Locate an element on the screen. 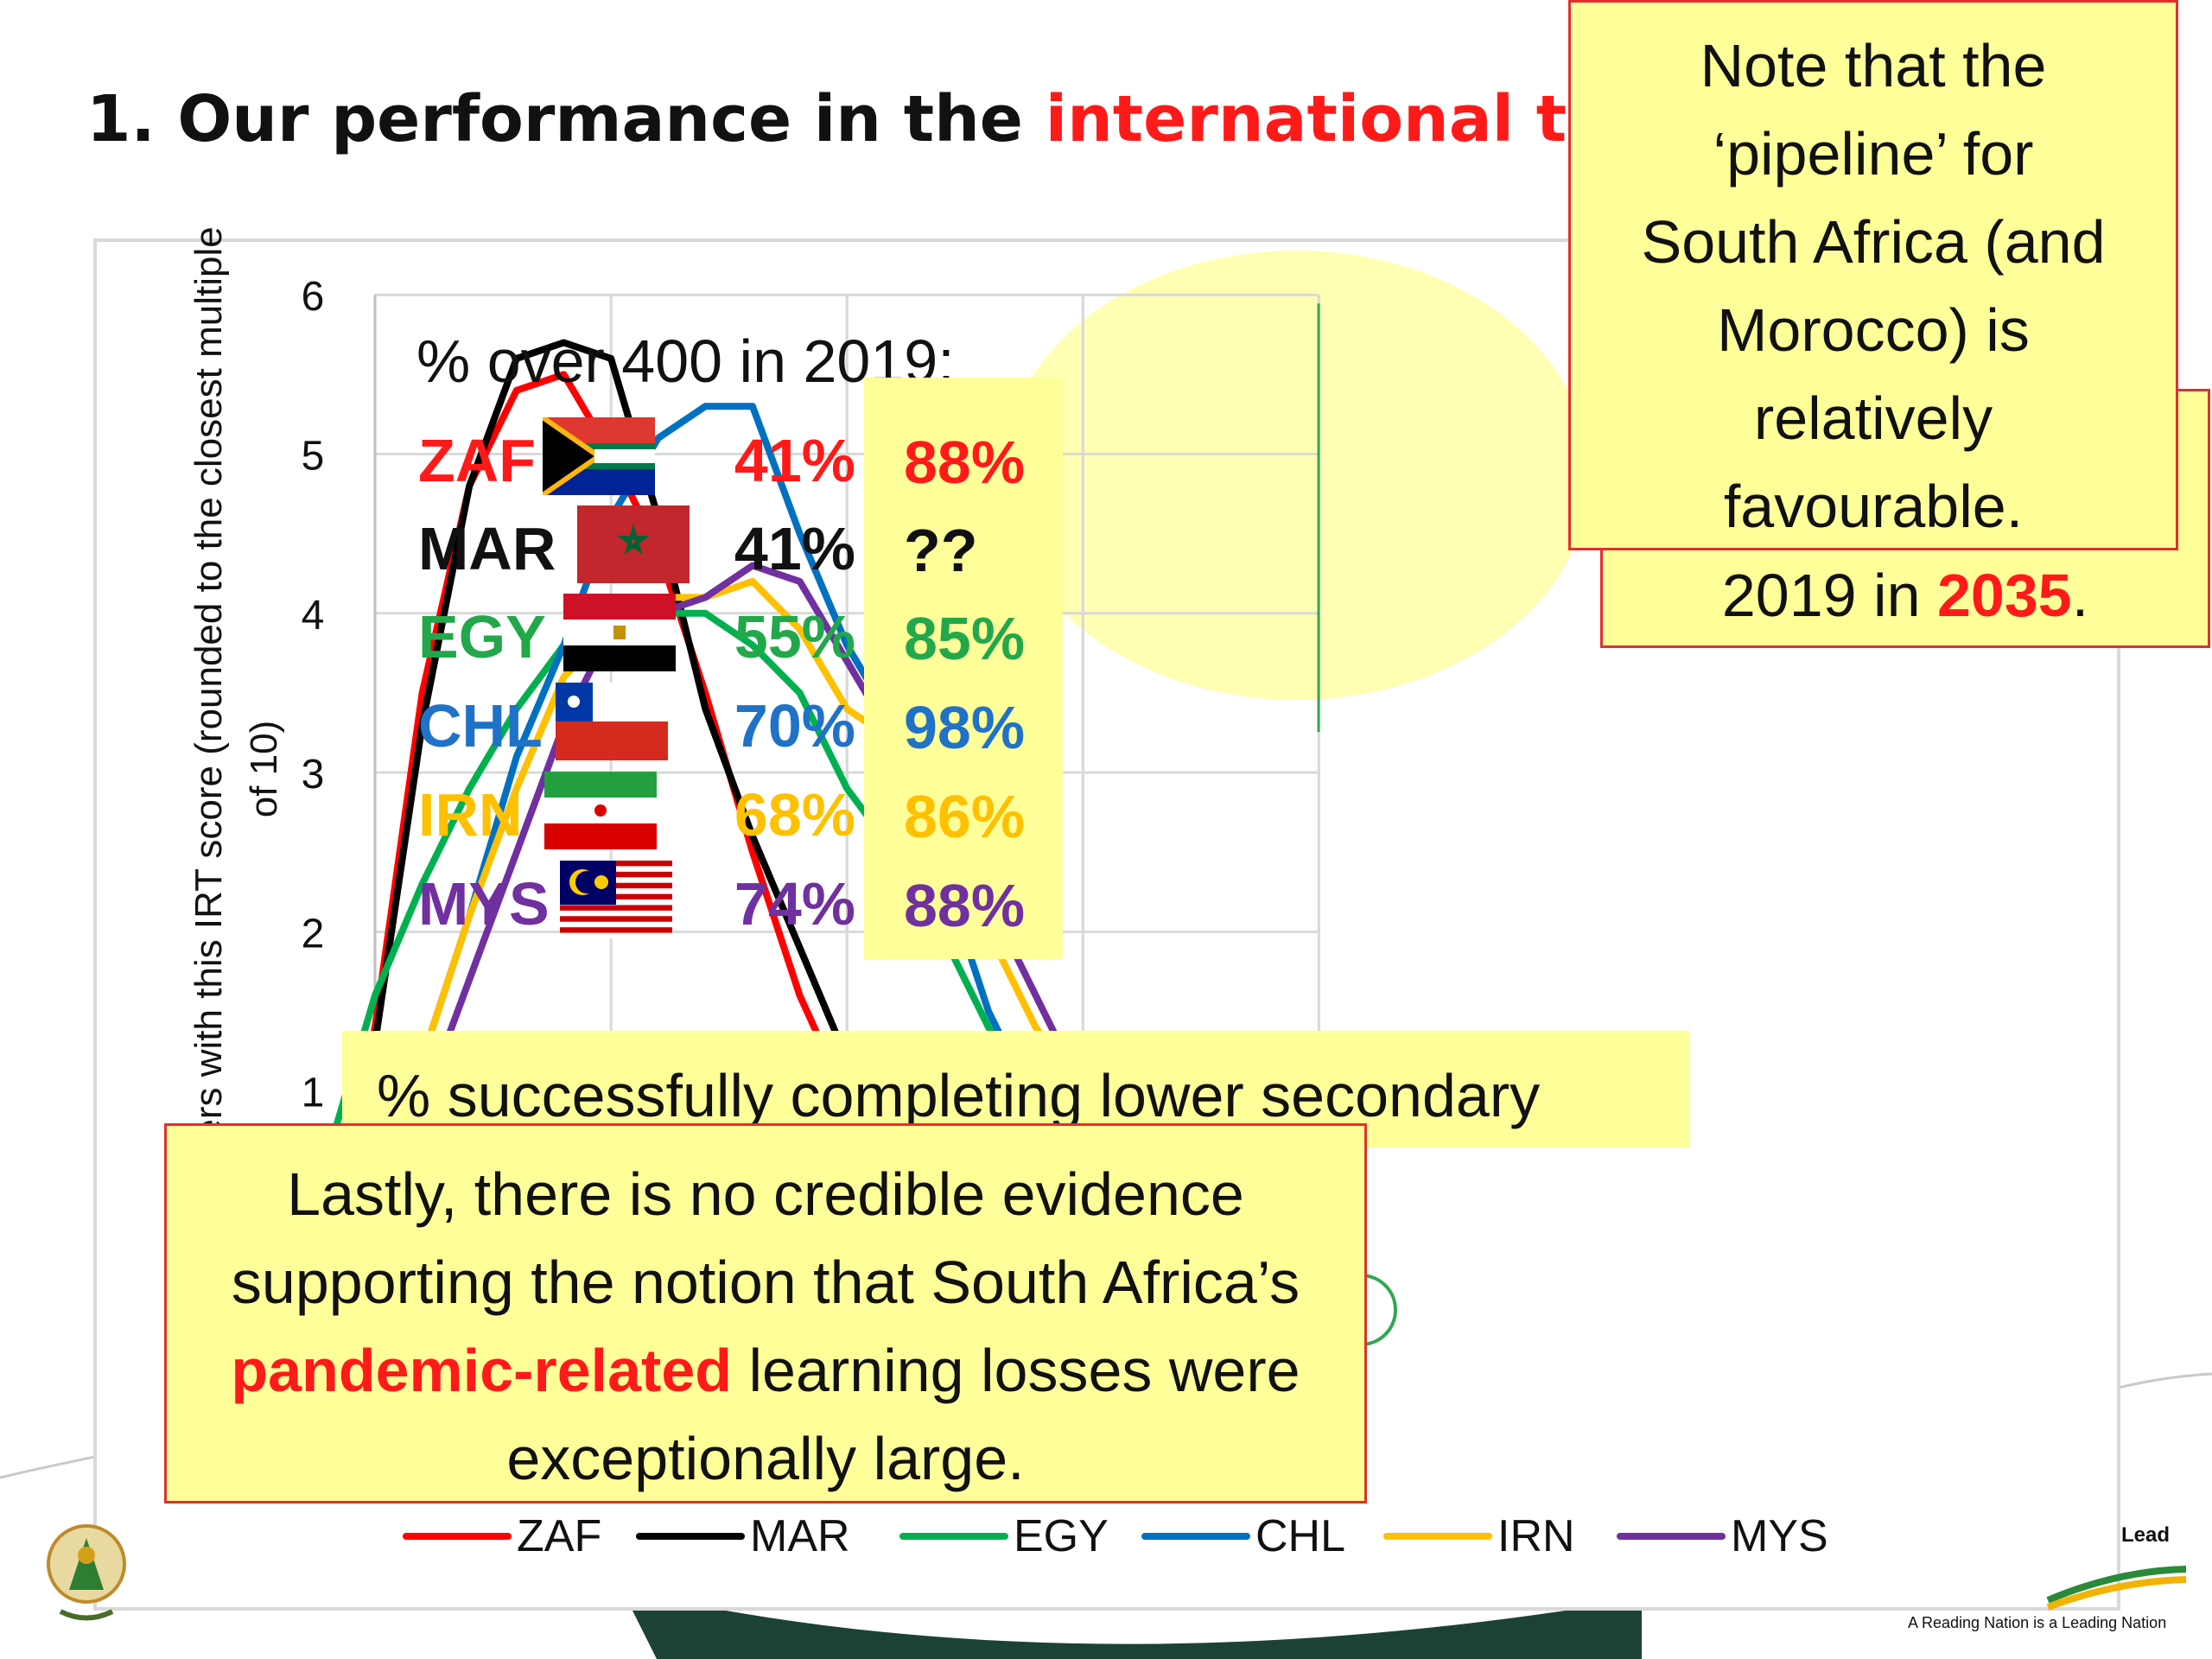 The image size is (2212, 1659). y-tick-label: 2 is located at coordinates (313, 934).